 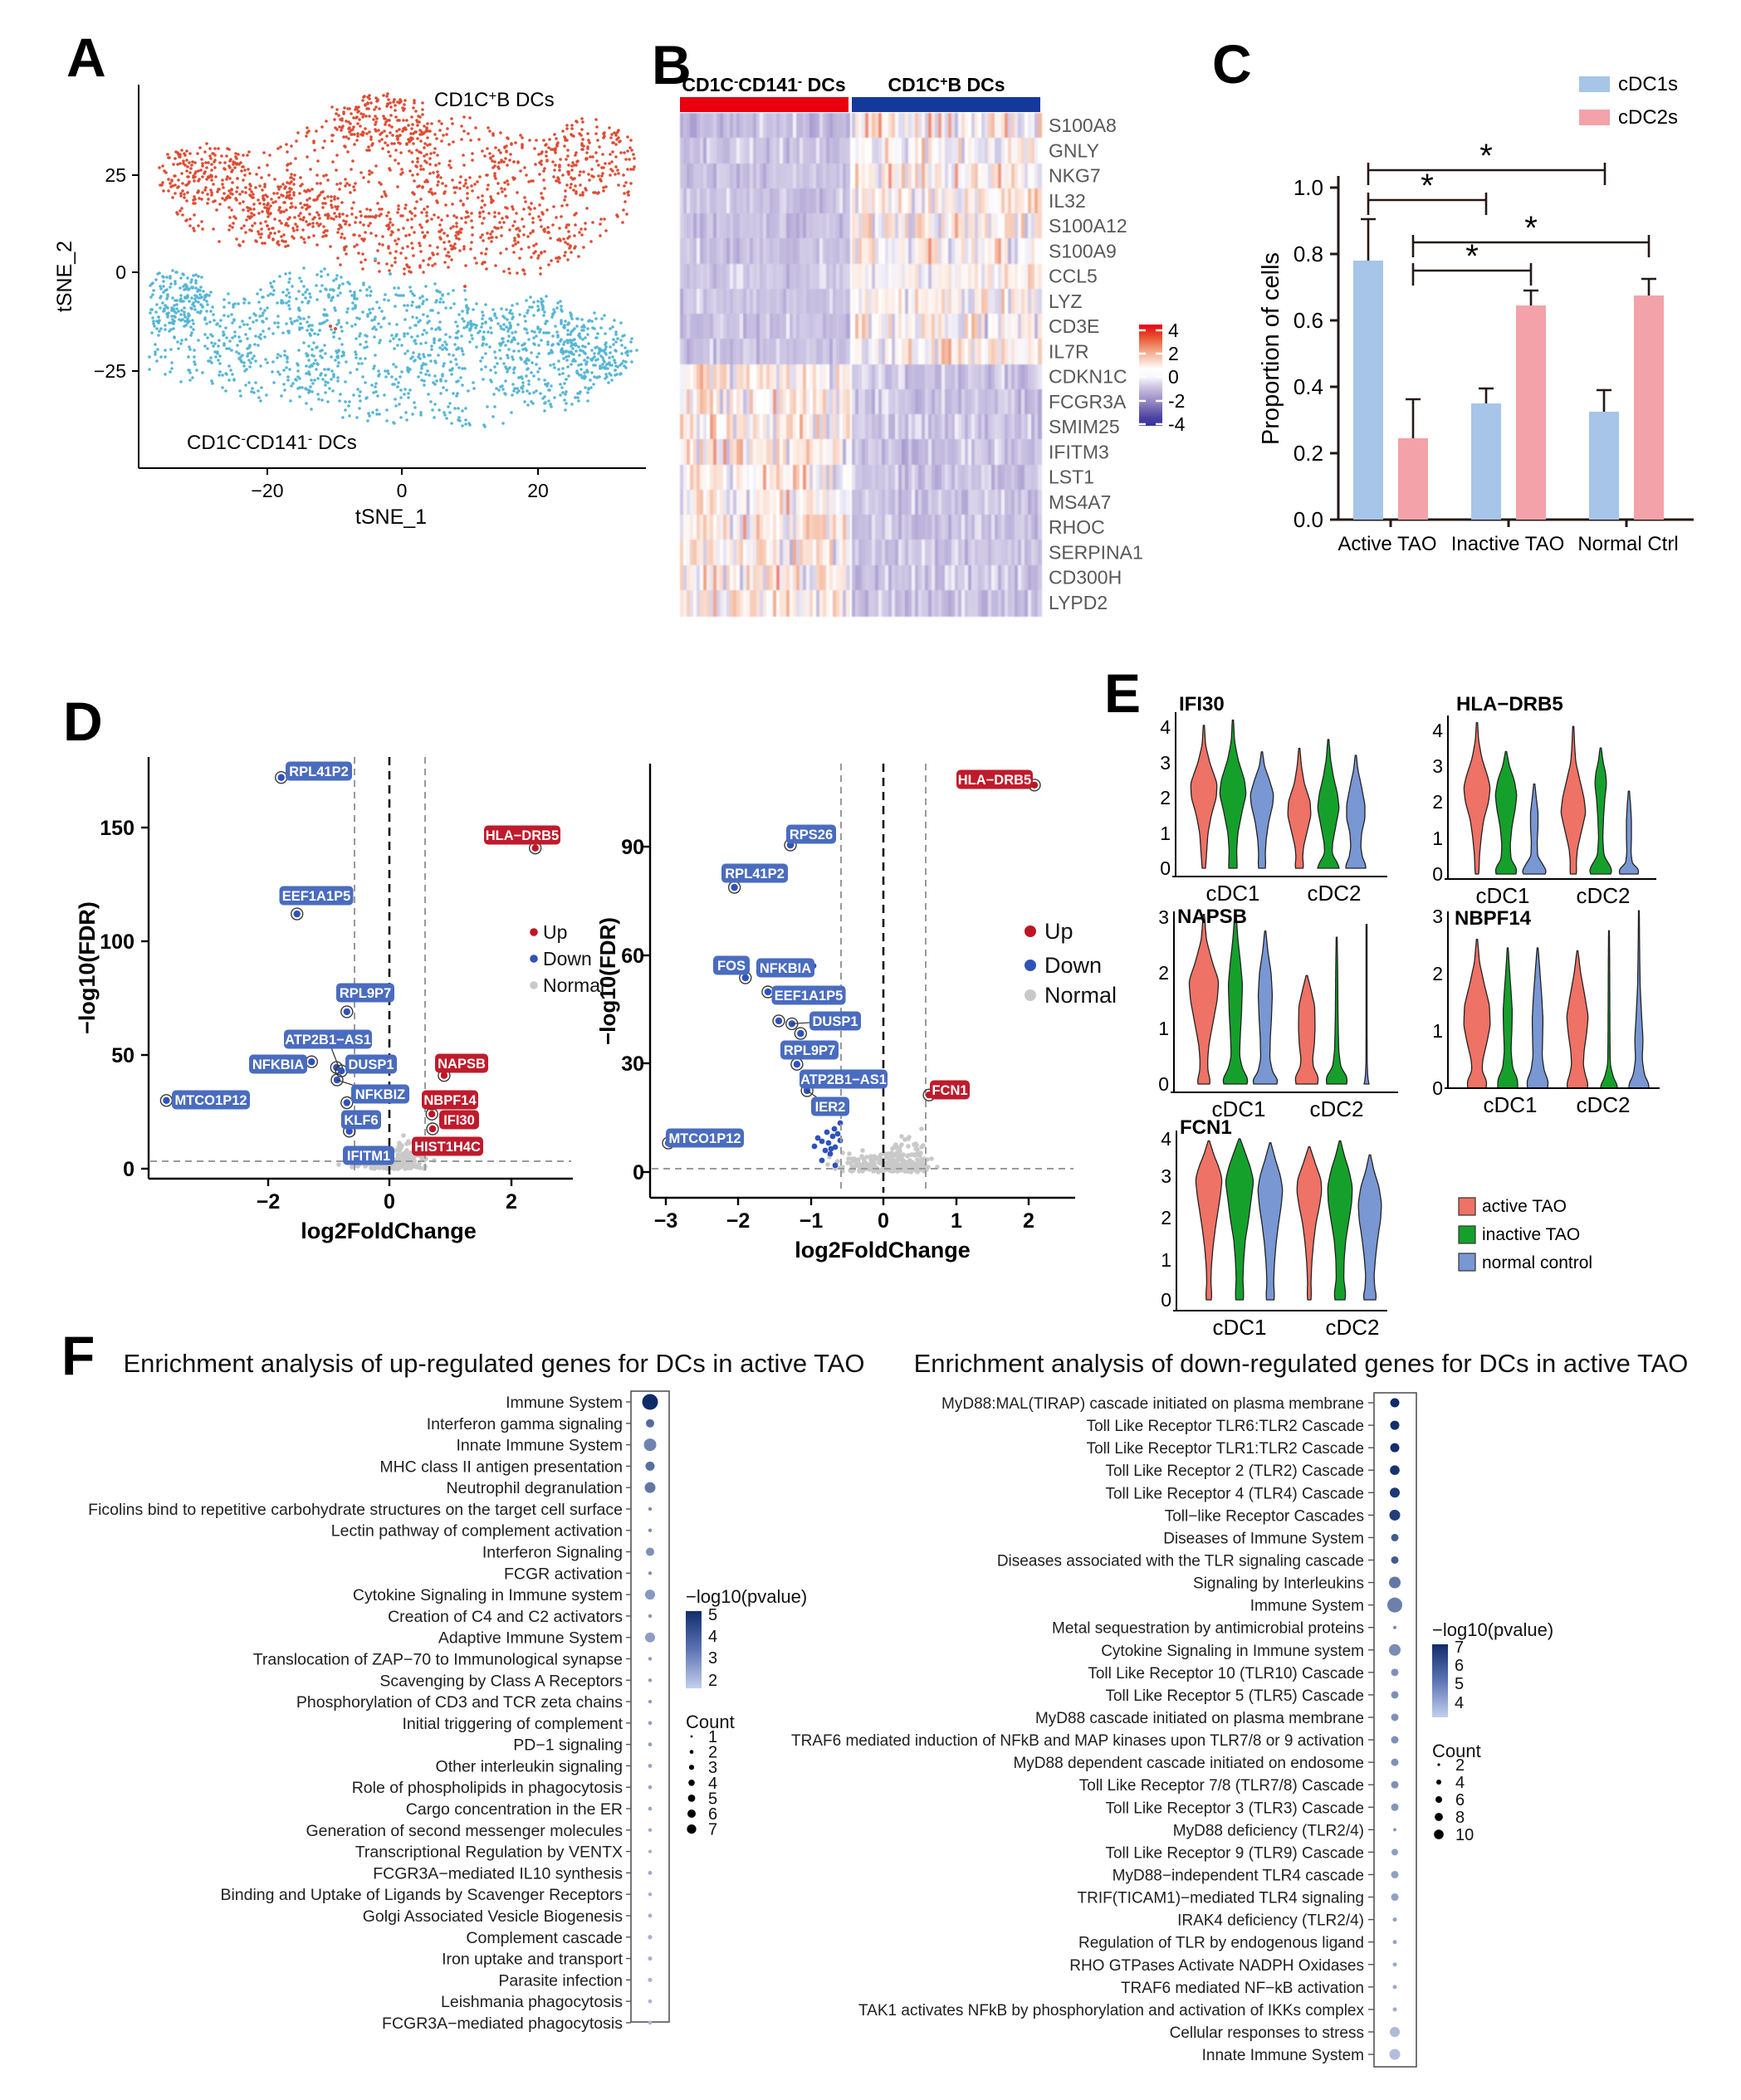 What do you see at coordinates (538, 490) in the screenshot?
I see `svg-text: 20` at bounding box center [538, 490].